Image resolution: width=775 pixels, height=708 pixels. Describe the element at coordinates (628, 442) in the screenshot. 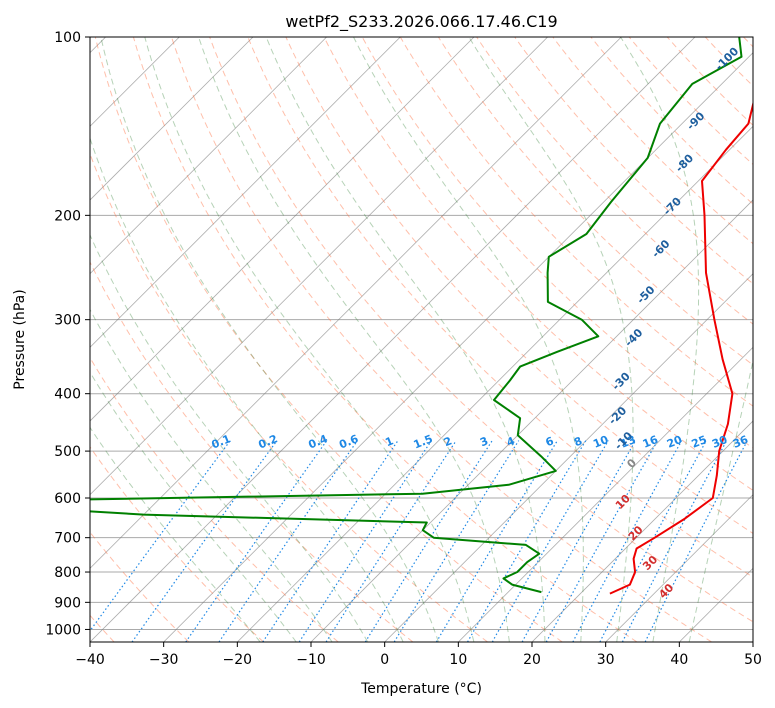

I see `mixing-ratio-label: 13` at that location.